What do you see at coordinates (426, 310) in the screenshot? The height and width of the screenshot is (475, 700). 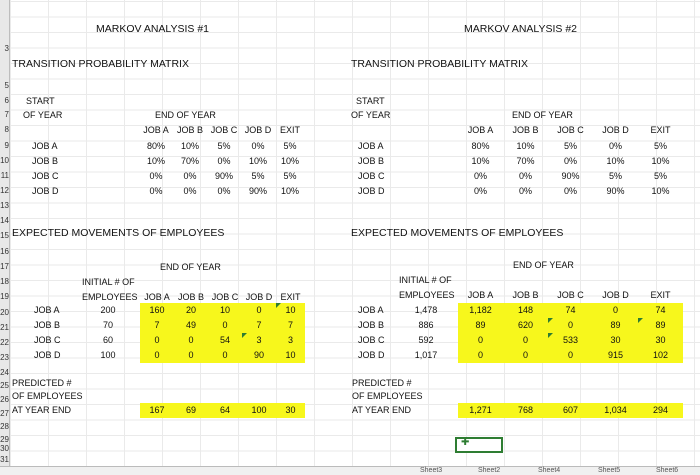 I see `right-initial-cell: 1,478` at bounding box center [426, 310].